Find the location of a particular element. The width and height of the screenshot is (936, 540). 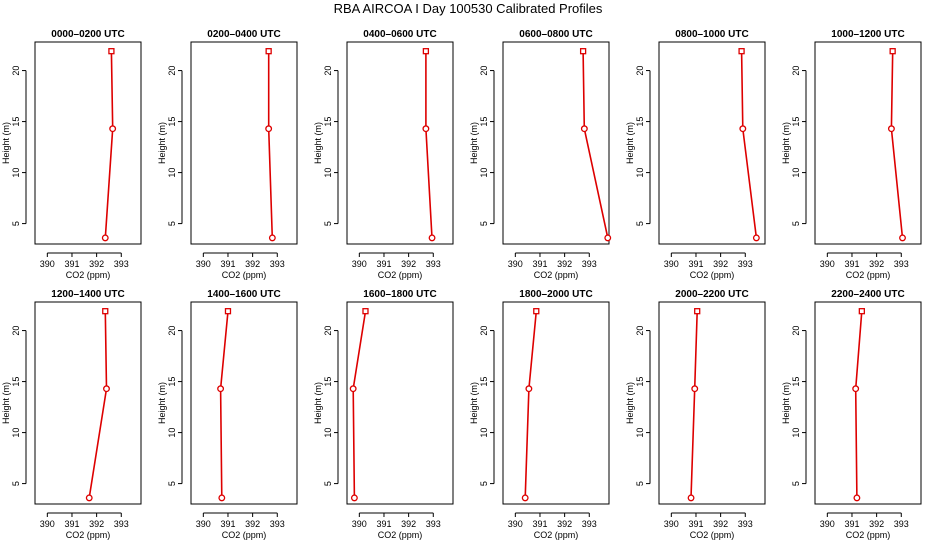

panel-title: 0600–0800 UTC is located at coordinates (555, 34).